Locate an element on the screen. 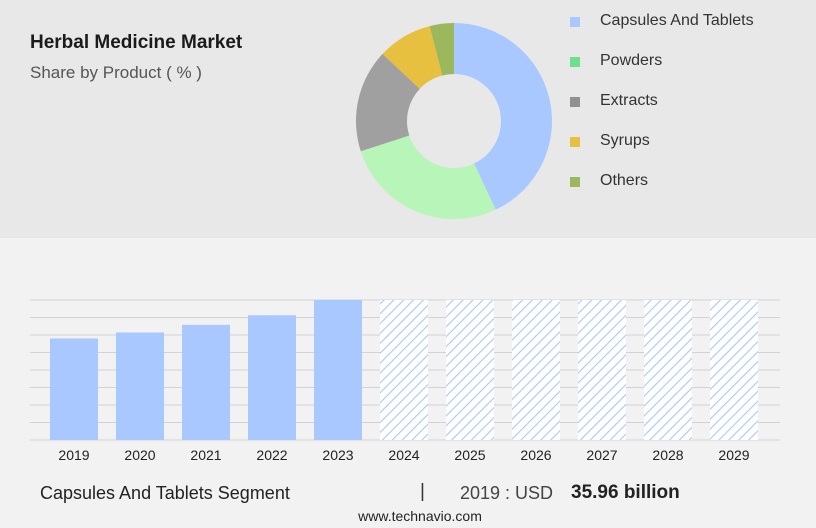  x-tick-label-2019: 2019 is located at coordinates (73, 455).